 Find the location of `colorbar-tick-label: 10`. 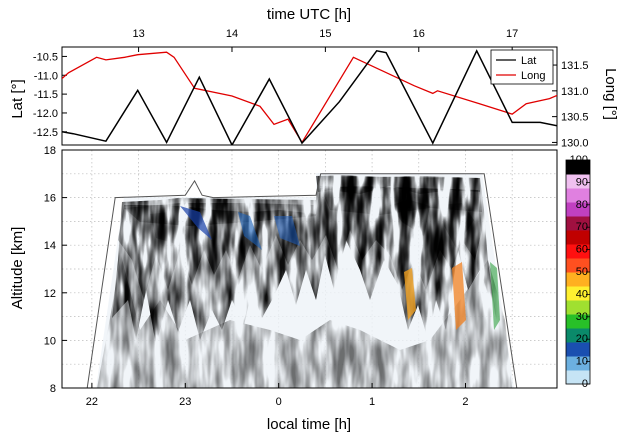

colorbar-tick-label: 10 is located at coordinates (582, 362).